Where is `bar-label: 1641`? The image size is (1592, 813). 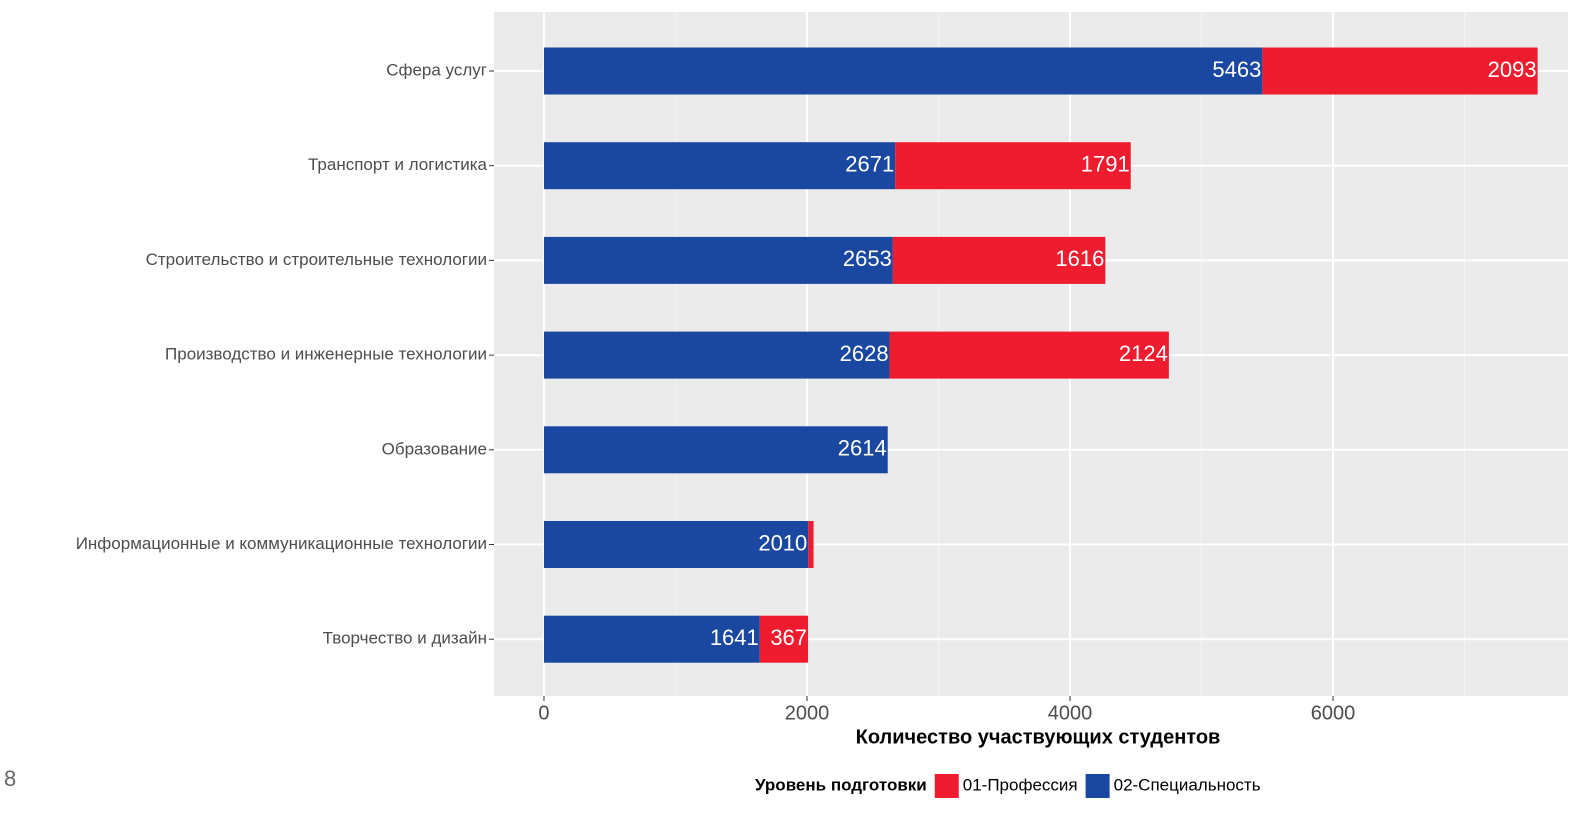 bar-label: 1641 is located at coordinates (734, 637).